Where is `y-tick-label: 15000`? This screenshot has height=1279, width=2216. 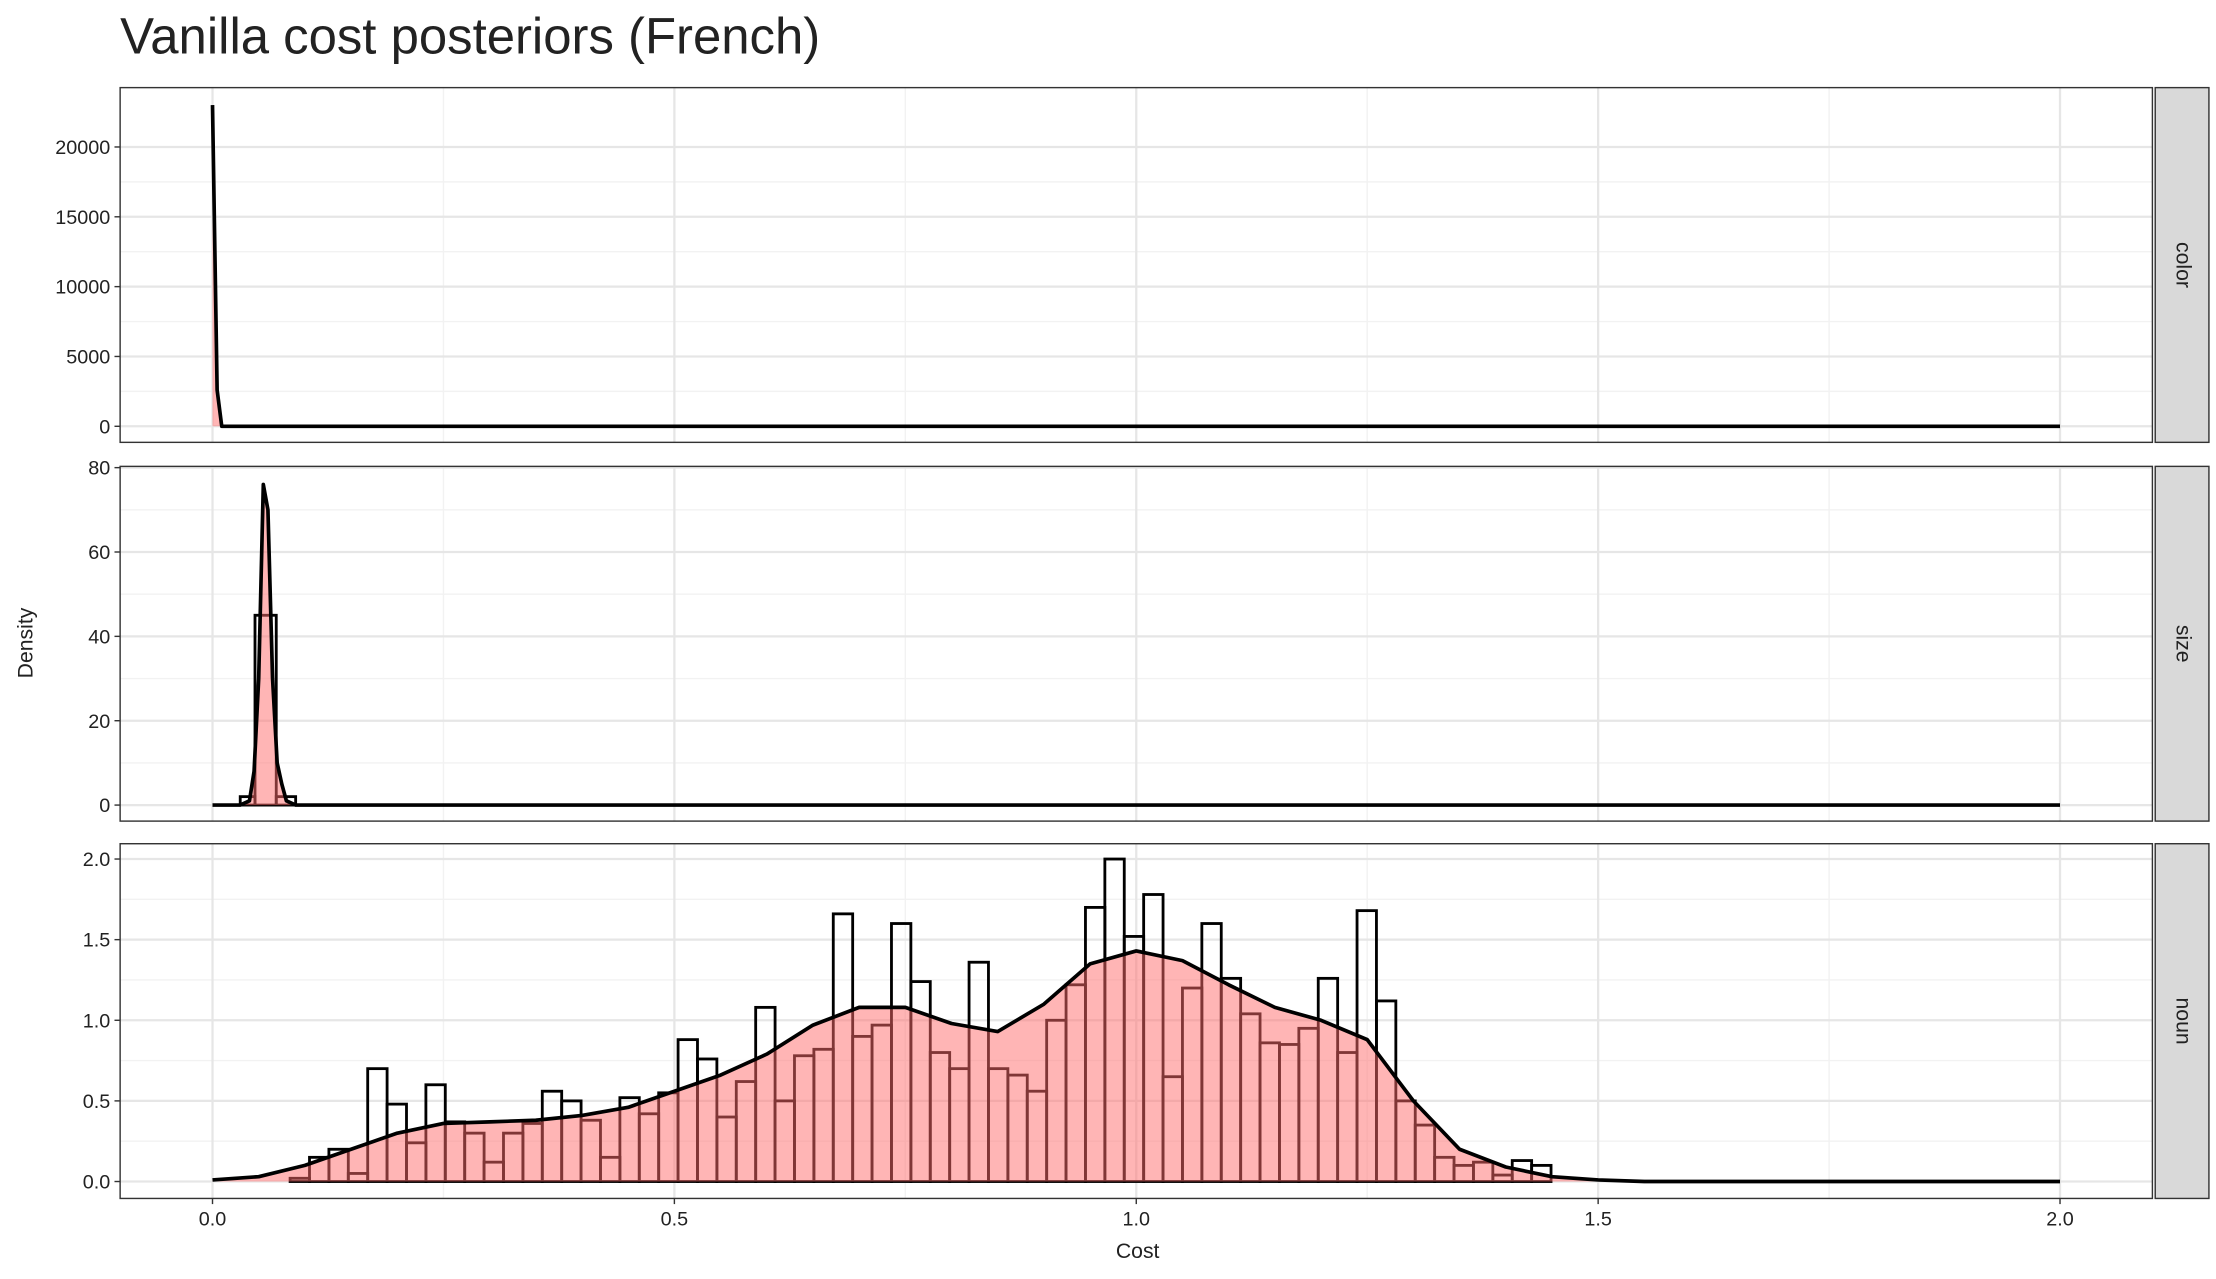
y-tick-label: 15000 is located at coordinates (82, 218).